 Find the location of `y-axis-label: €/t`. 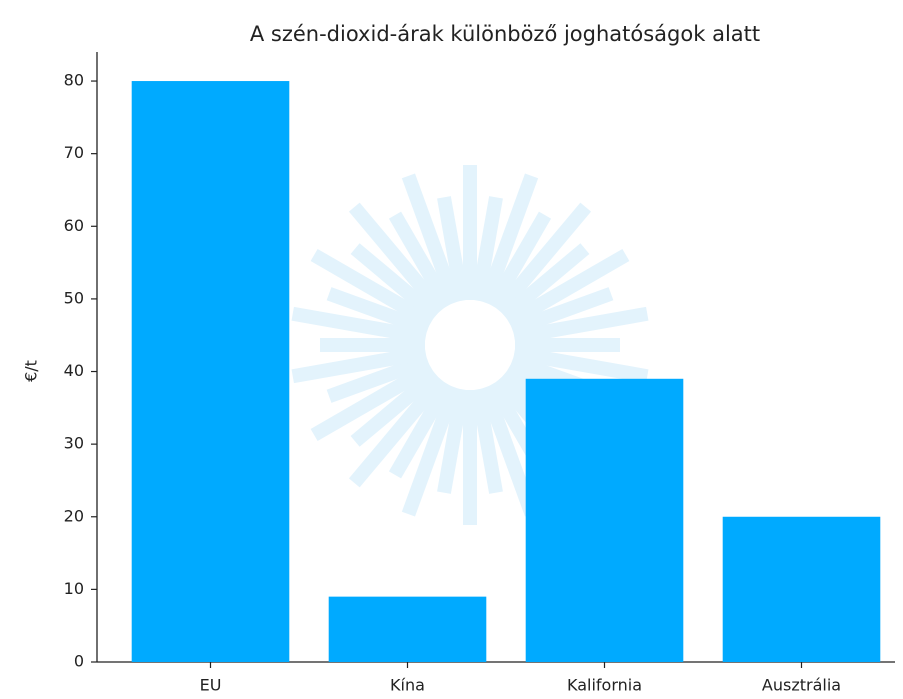

y-axis-label: €/t is located at coordinates (31, 371).